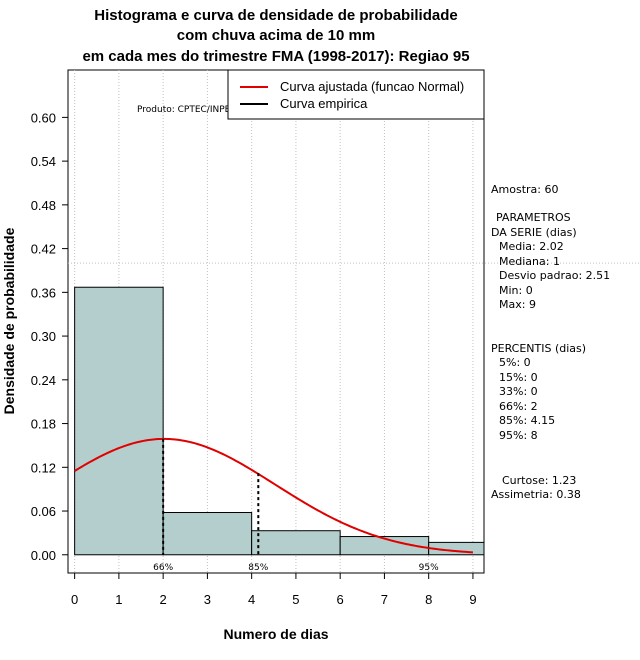 The width and height of the screenshot is (640, 660). Describe the element at coordinates (163, 568) in the screenshot. I see `percentile-label: 66%` at that location.